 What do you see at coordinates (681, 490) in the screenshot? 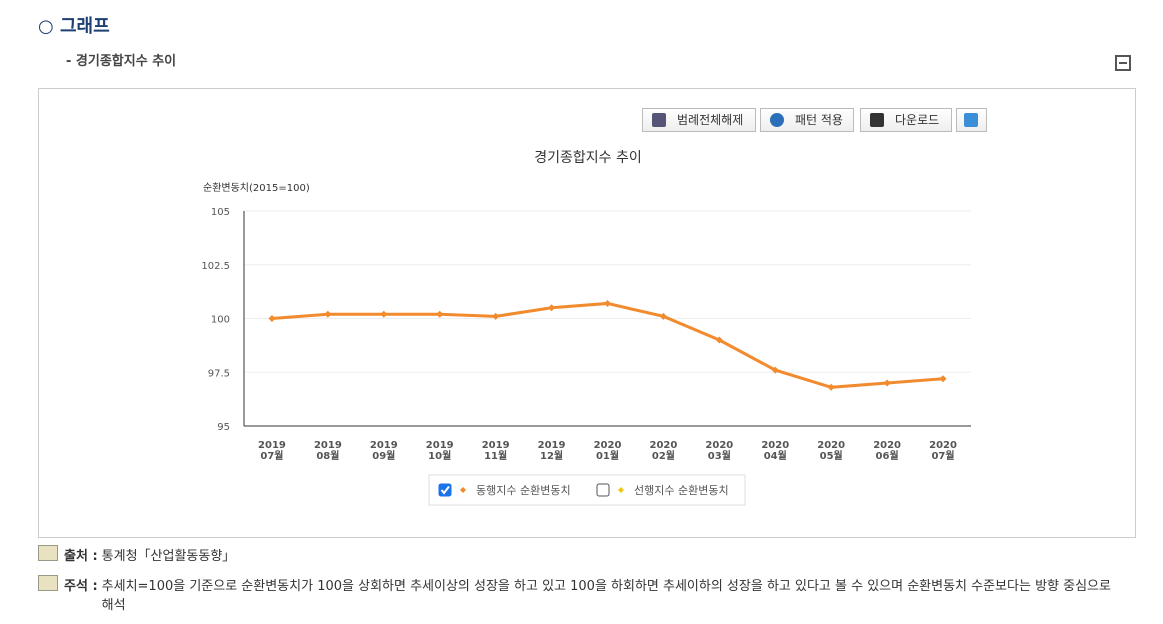
I see `legend-label: 선행지수 순환변동치` at bounding box center [681, 490].